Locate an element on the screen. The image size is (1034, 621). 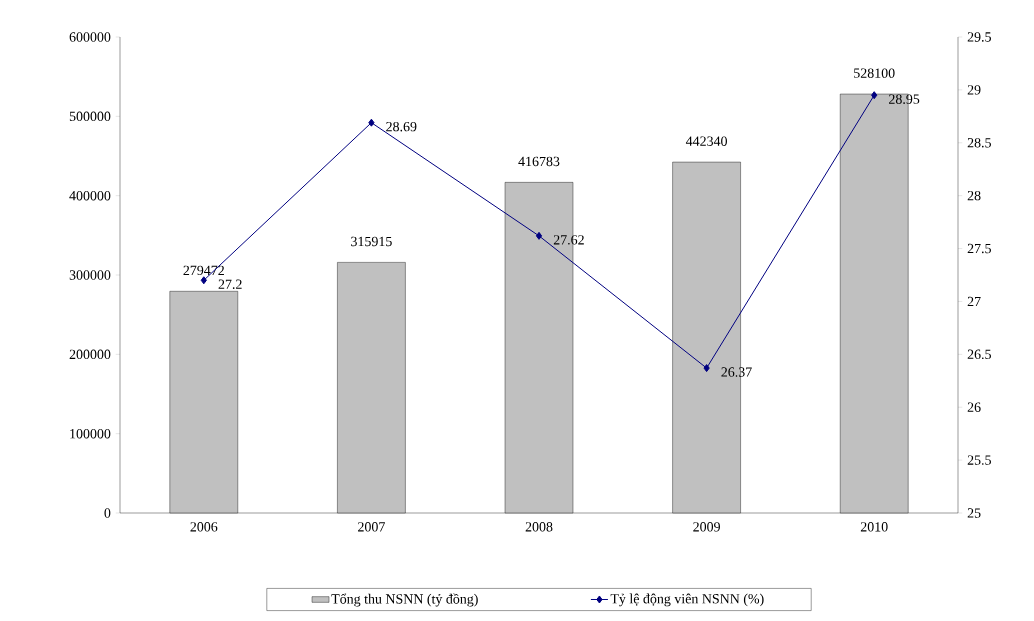
y2-tick-label: 26 is located at coordinates (974, 407).